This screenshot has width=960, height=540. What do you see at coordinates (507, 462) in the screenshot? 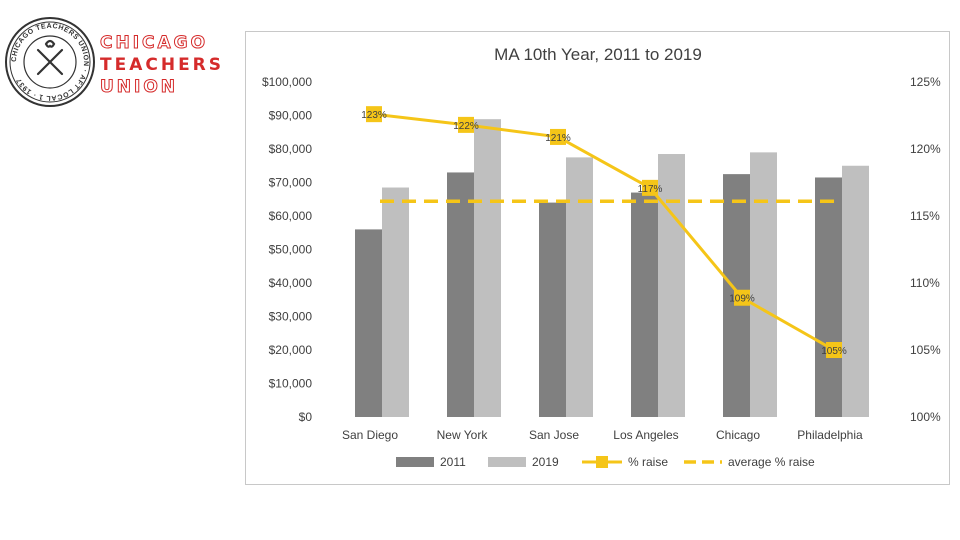
I see `legend-swatch-2019` at bounding box center [507, 462].